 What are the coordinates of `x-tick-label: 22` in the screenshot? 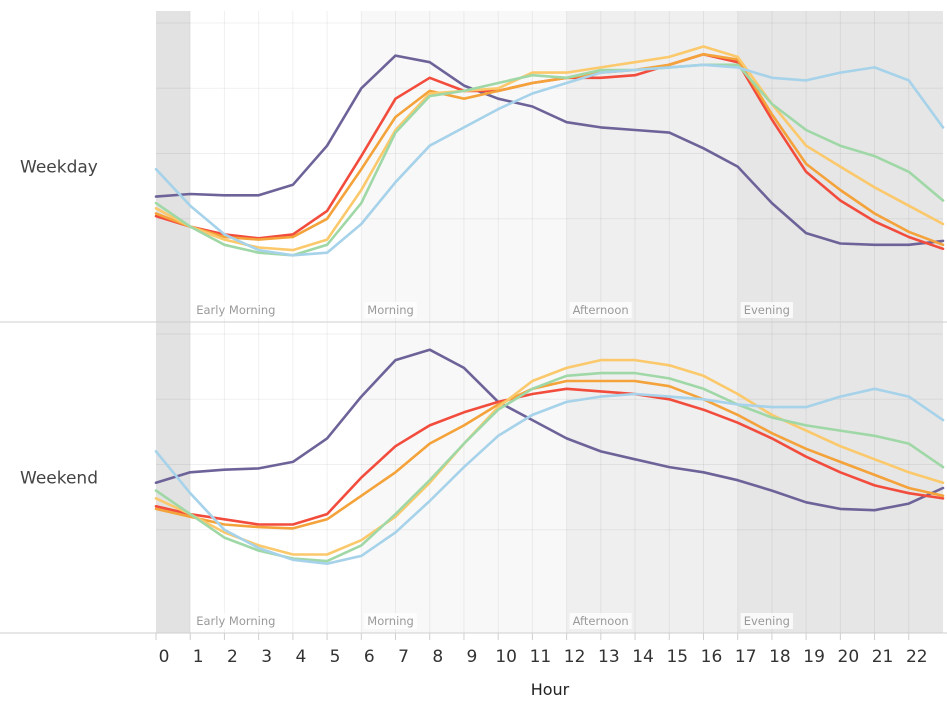 It's located at (917, 657).